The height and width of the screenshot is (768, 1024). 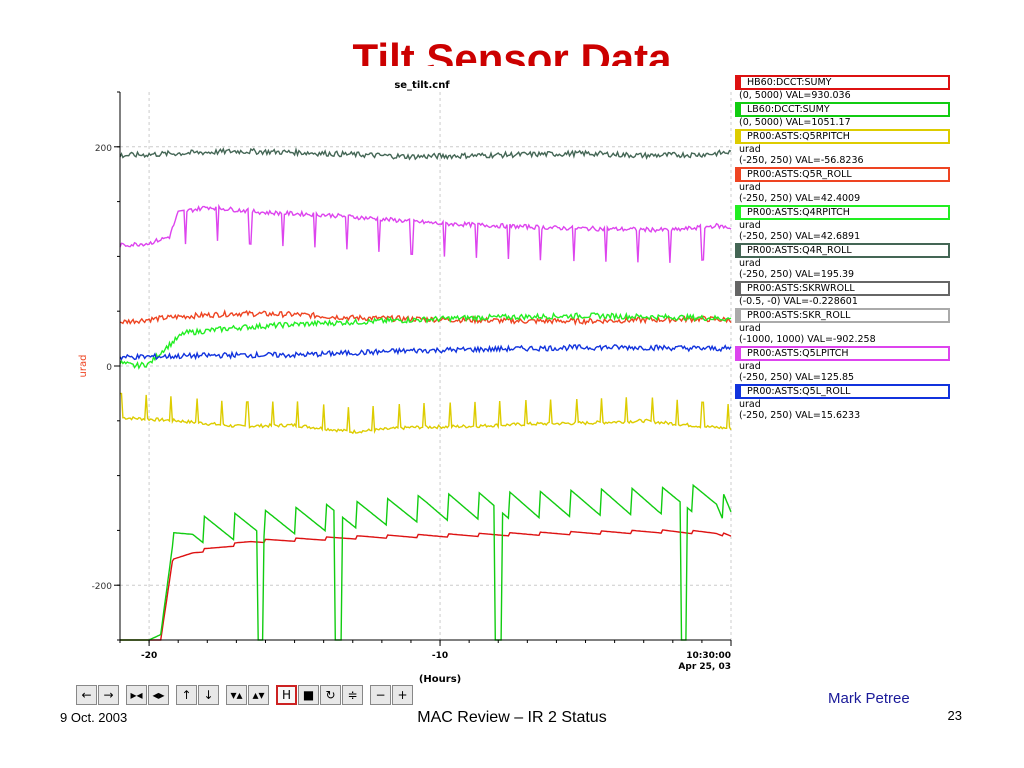 I want to click on legend-trace-name: HB60:DCCT:SUMY, so click(x=842, y=82).